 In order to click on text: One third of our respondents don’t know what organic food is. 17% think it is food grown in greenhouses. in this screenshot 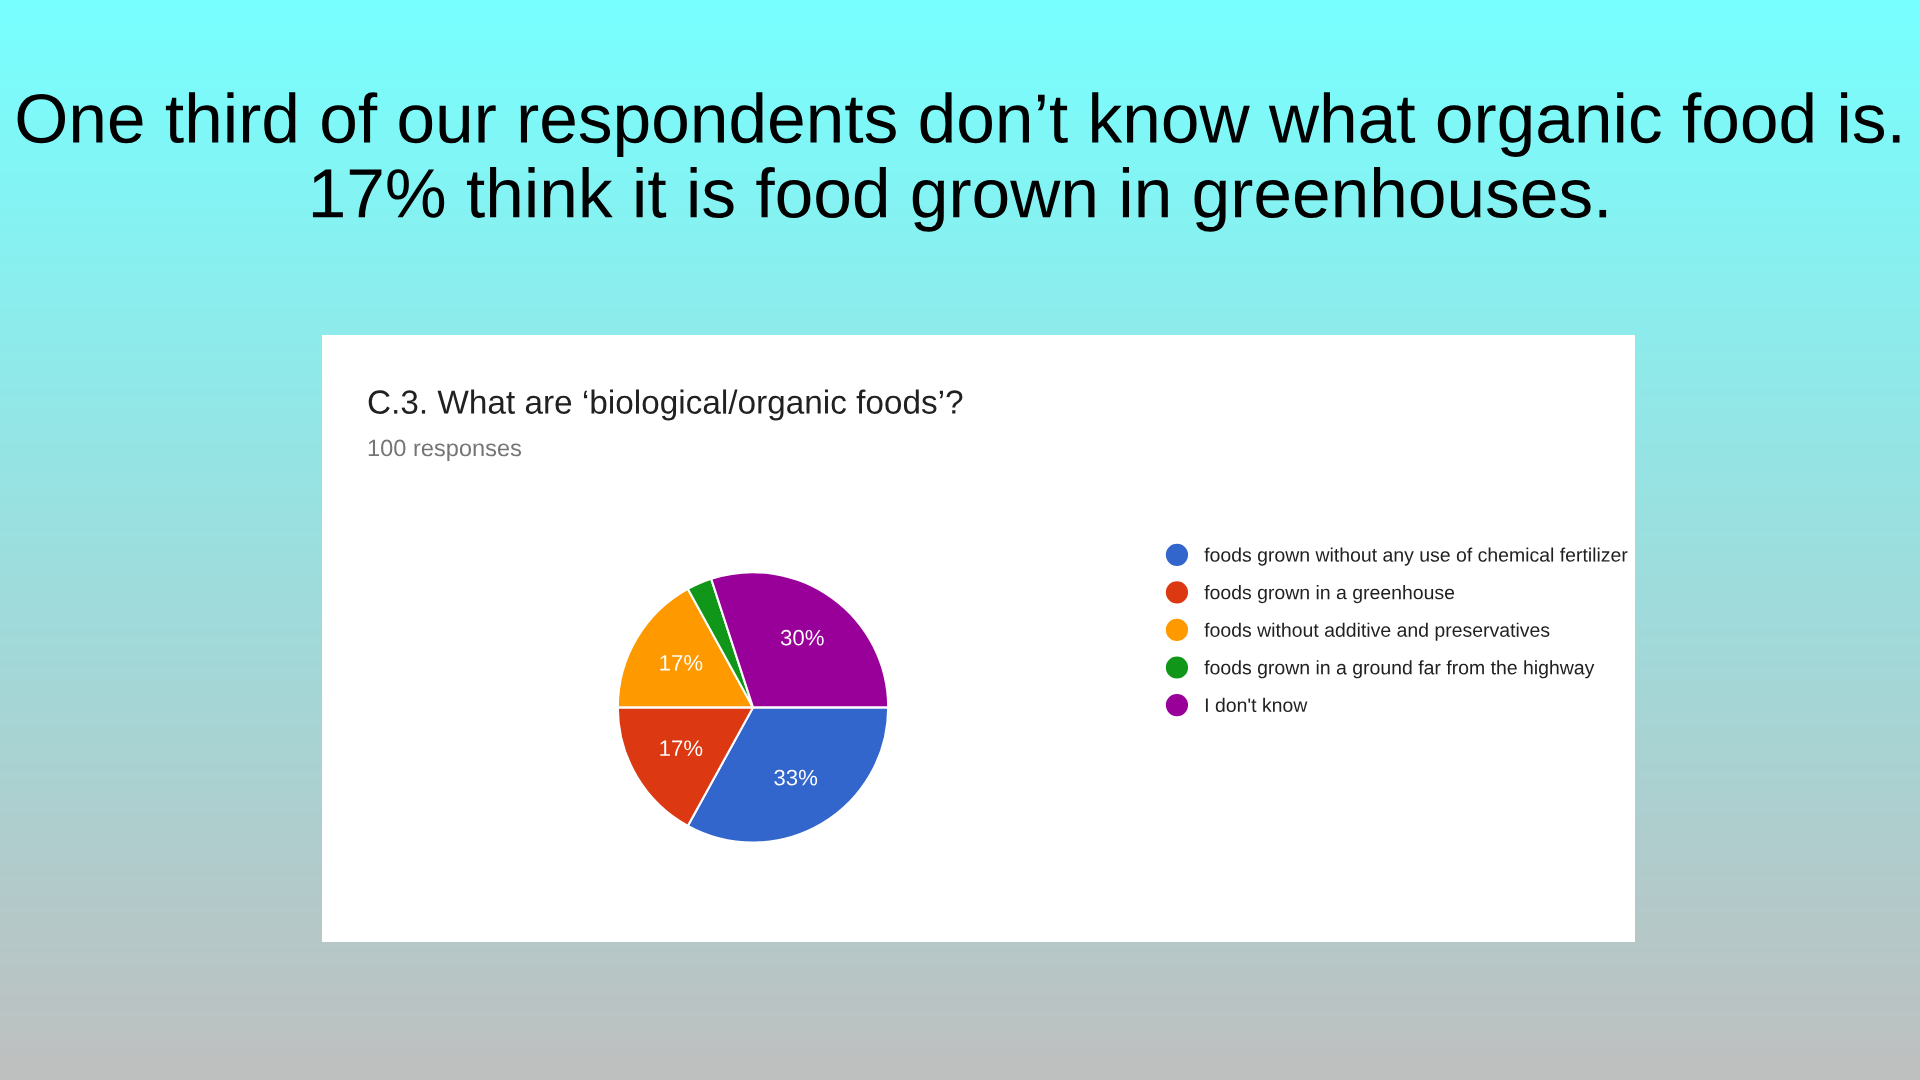, I will do `click(958, 162)`.